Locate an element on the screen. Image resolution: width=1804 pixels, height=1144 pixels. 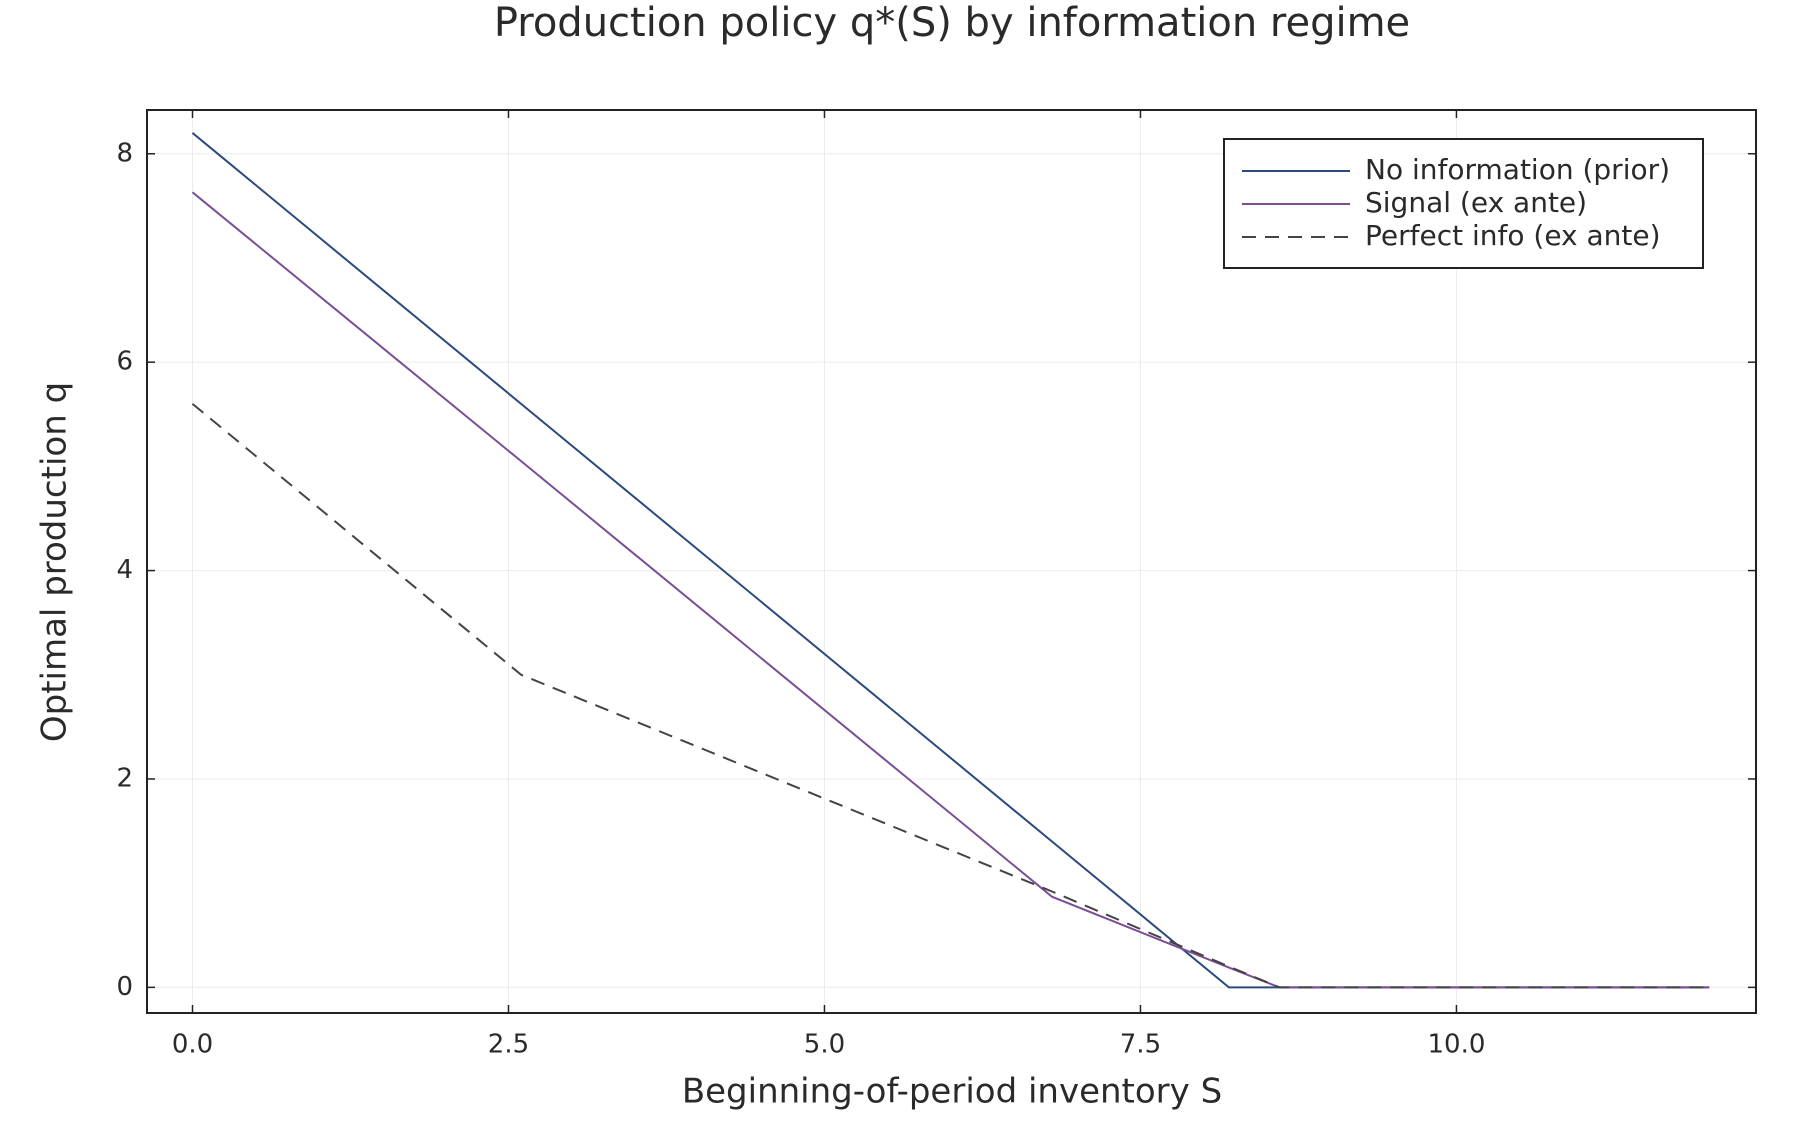
y-tick-label: 4 is located at coordinates (124, 570).